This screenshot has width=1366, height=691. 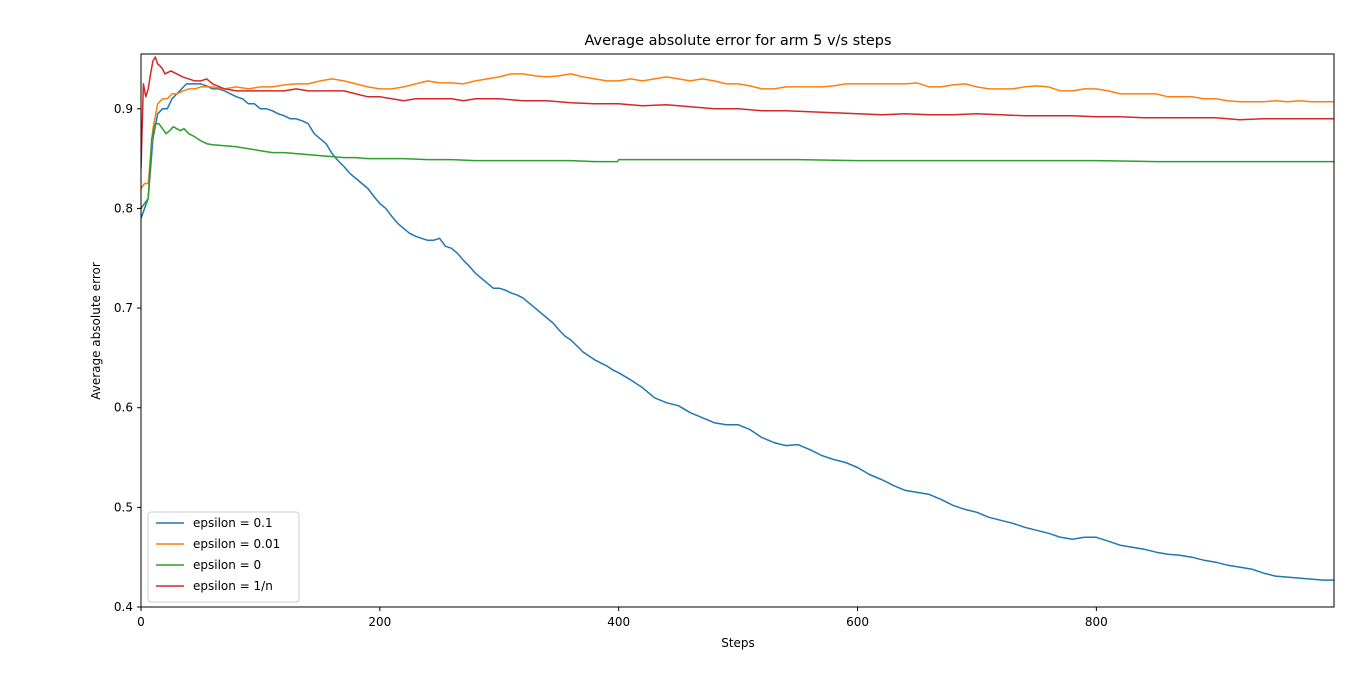 What do you see at coordinates (236, 544) in the screenshot?
I see `legend-label-1: epsilon = 0.01` at bounding box center [236, 544].